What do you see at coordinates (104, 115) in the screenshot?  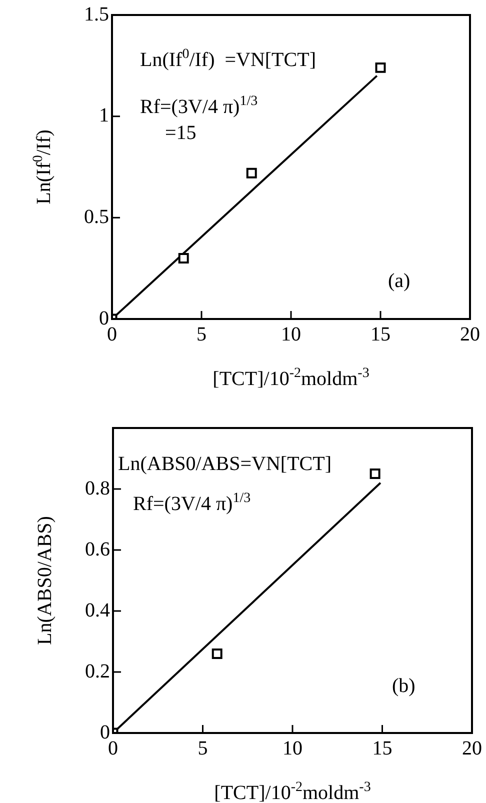 I see `y-tick-label: 1` at bounding box center [104, 115].